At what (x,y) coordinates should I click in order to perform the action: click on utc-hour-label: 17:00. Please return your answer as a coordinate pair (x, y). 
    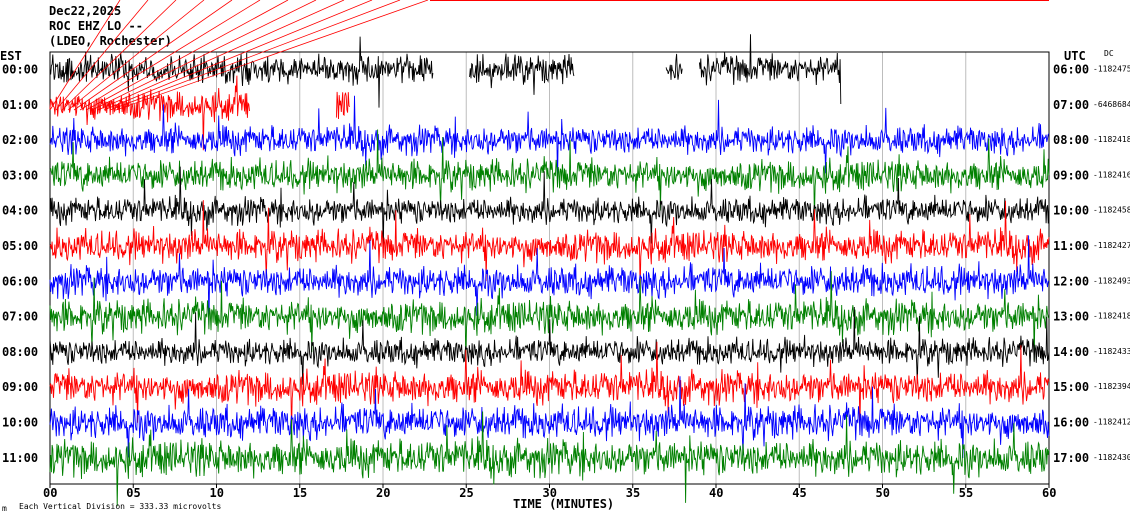
    Looking at the image, I should click on (1071, 458).